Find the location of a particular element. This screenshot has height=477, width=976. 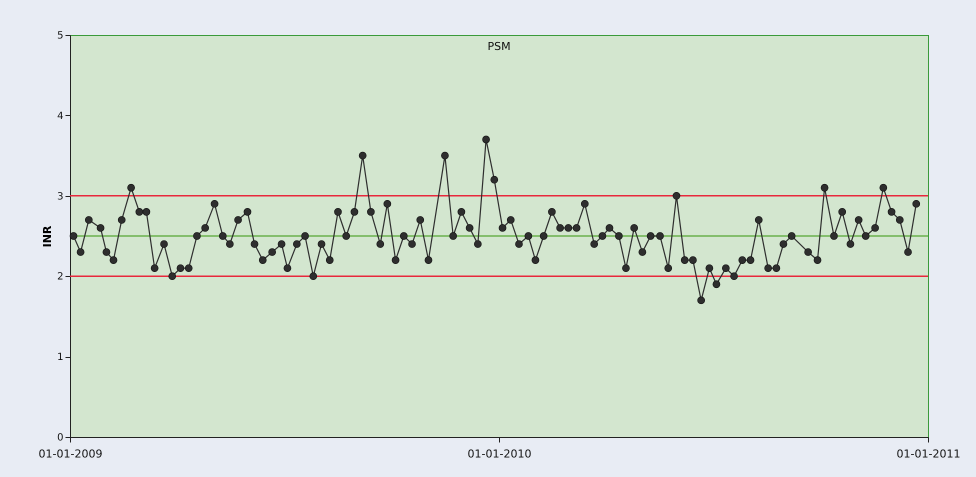

y-tick-label: 4 is located at coordinates (60, 116).